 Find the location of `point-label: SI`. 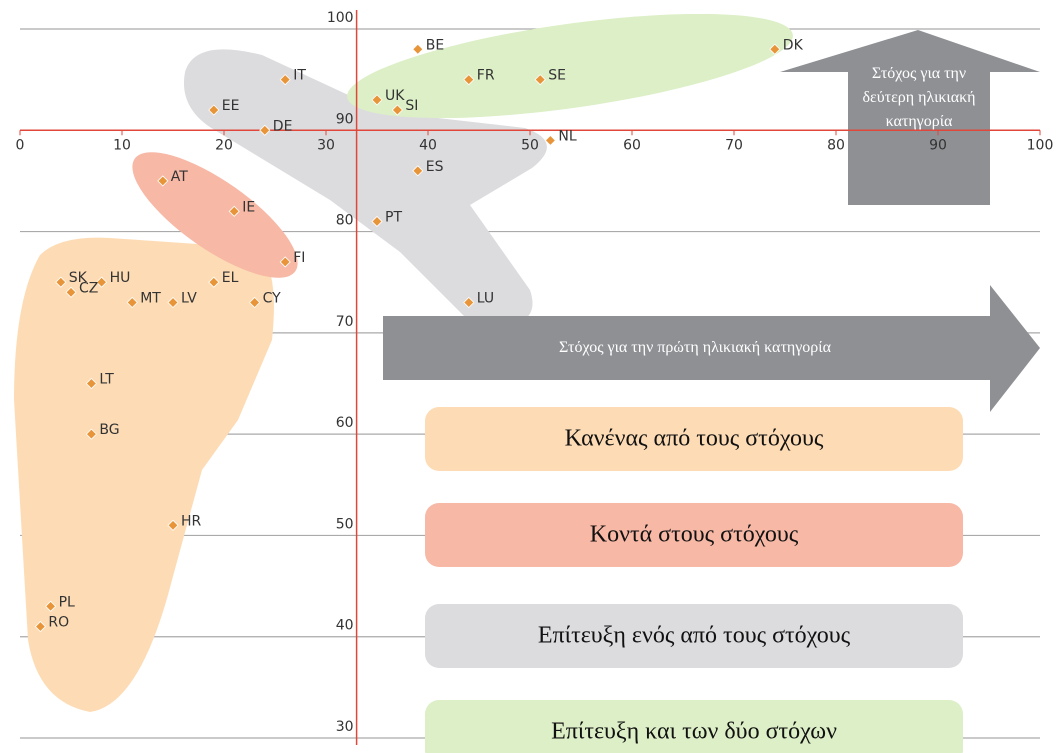

point-label: SI is located at coordinates (411, 106).